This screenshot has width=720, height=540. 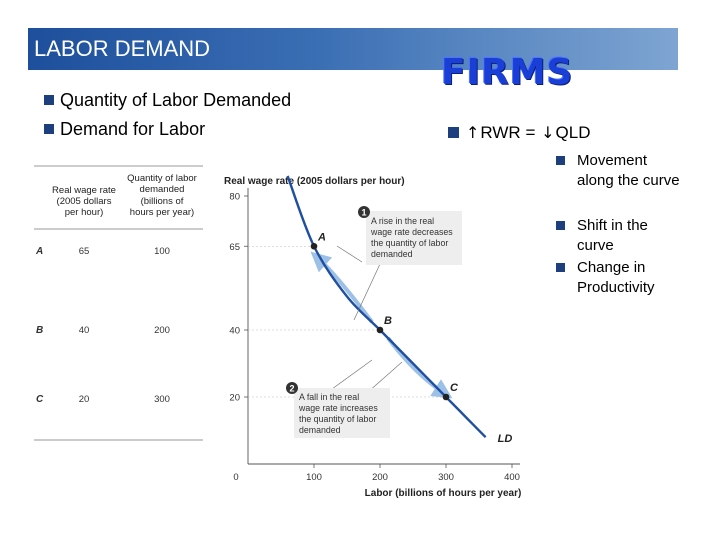 I want to click on annotation-line: A fall in the real, so click(x=329, y=397).